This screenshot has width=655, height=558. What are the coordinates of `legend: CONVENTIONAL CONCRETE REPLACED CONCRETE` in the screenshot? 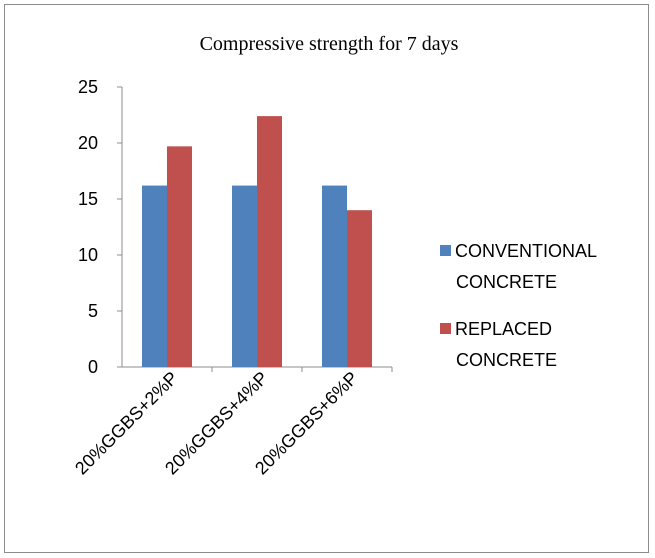 It's located at (518, 305).